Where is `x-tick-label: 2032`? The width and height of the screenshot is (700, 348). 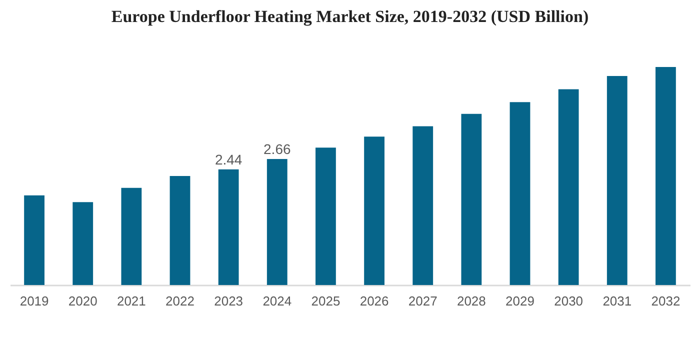 x-tick-label: 2032 is located at coordinates (665, 301).